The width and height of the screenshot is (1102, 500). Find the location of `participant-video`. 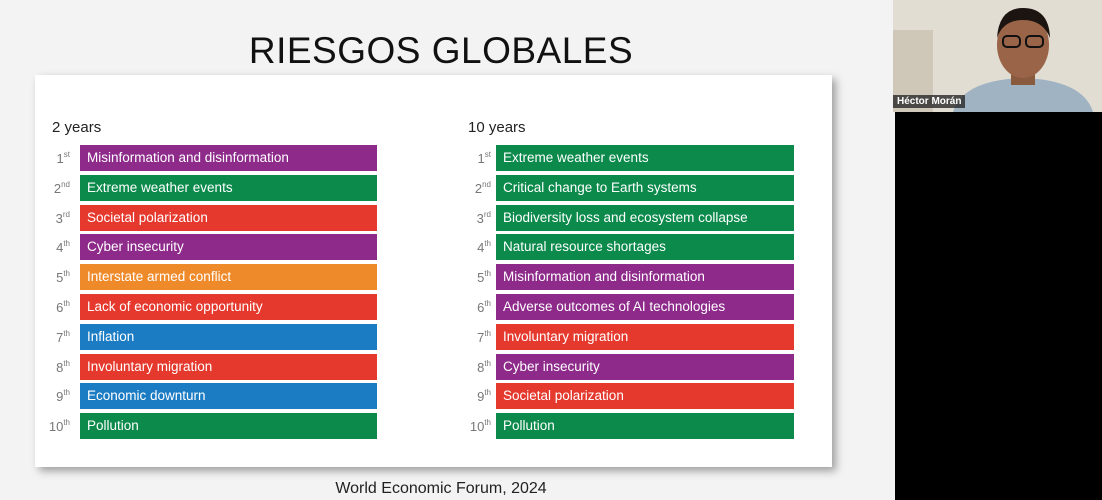

participant-video is located at coordinates (997, 56).